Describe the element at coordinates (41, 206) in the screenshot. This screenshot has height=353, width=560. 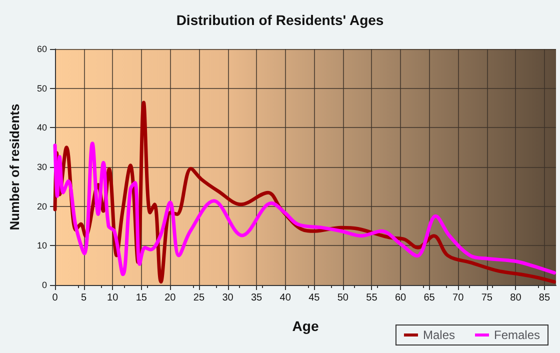
I see `y-tick-label: 20` at that location.